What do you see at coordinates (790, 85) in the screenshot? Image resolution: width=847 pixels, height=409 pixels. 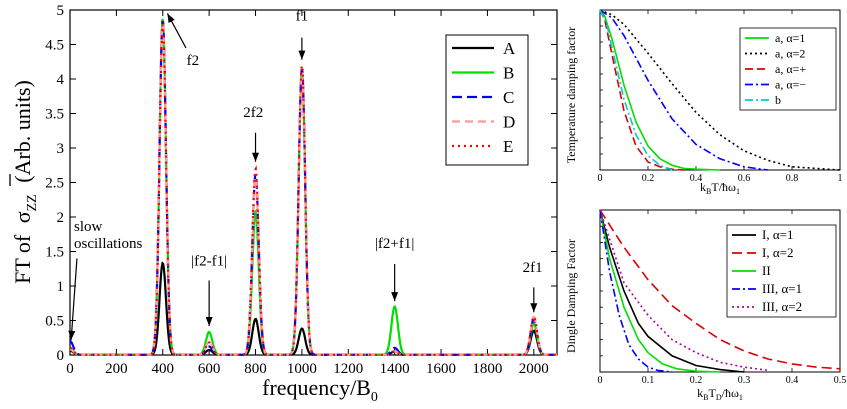 I see `temp-legend-label-a: a, α=−` at bounding box center [790, 85].